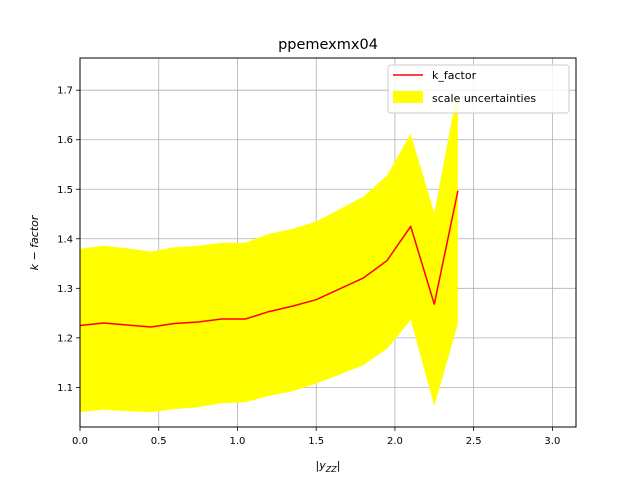  What do you see at coordinates (34, 242) in the screenshot?
I see `y-axis-label: k − factor` at bounding box center [34, 242].